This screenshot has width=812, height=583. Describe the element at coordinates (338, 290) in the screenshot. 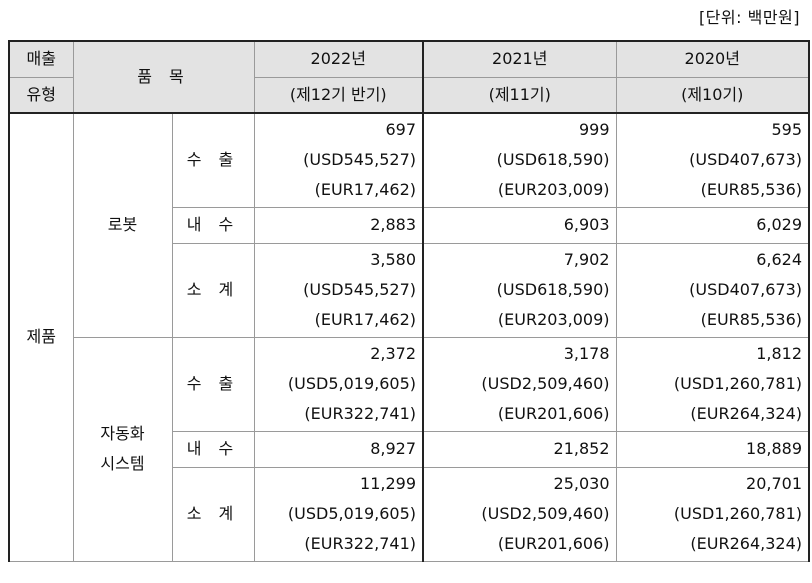

I see `value-cell: 3,580 (USD545,527) (EUR17,462)` at that location.